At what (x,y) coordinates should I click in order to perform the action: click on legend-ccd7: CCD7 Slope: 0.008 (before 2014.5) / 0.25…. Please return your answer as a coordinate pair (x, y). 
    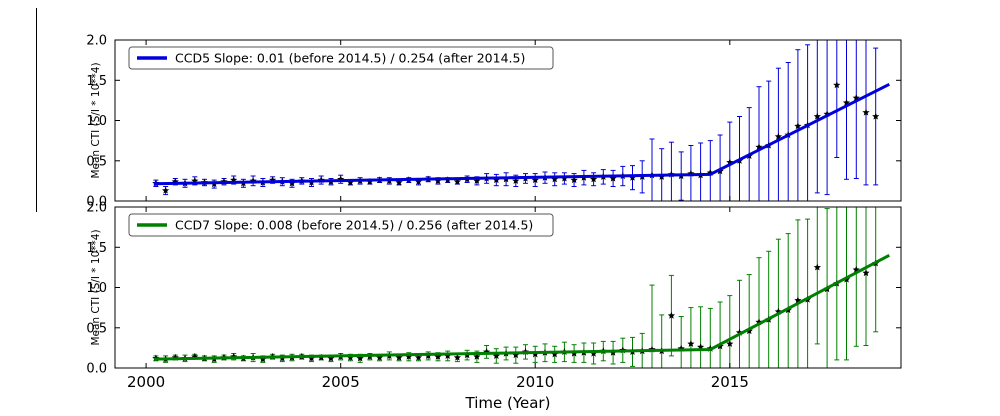
    Looking at the image, I should click on (341, 225).